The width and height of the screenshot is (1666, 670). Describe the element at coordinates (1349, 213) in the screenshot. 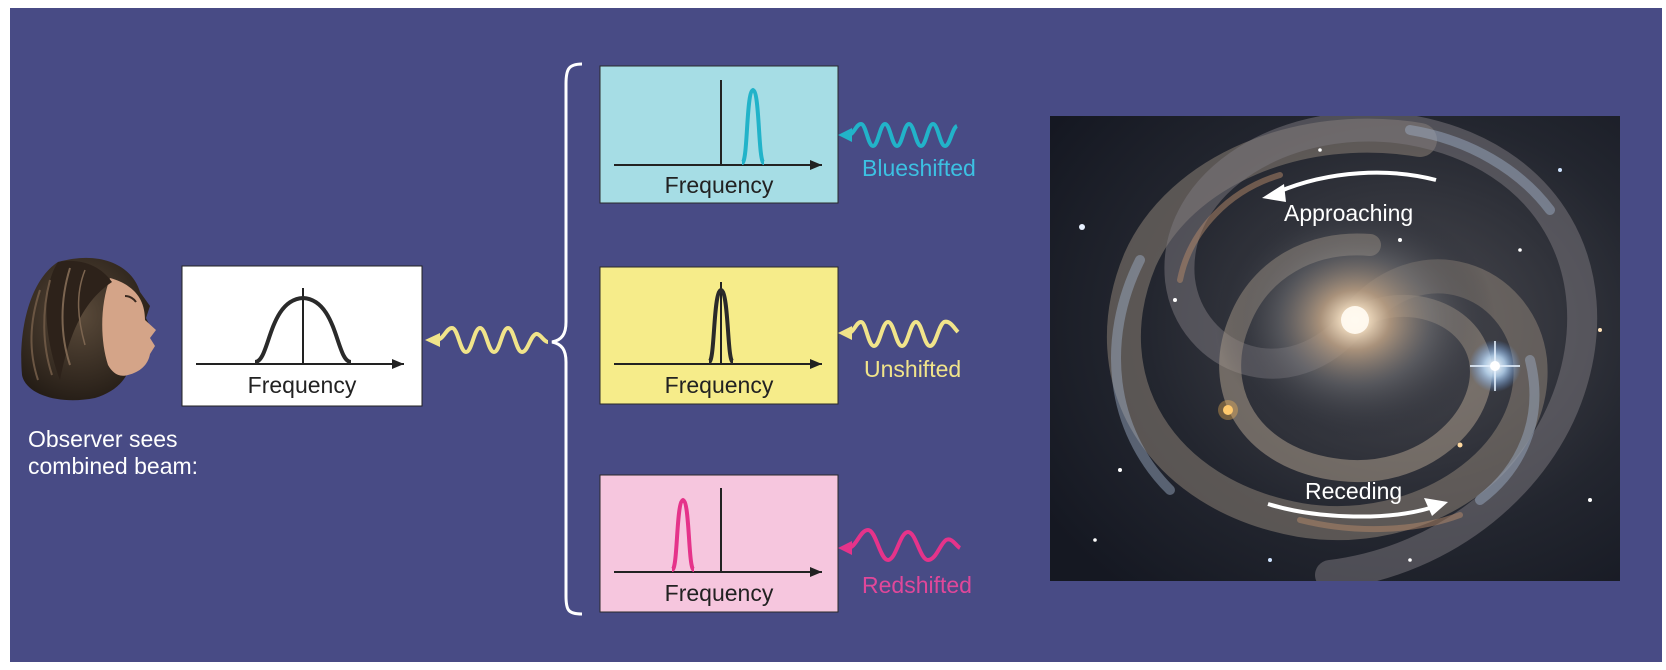

I see `approaching-label: Approaching` at that location.